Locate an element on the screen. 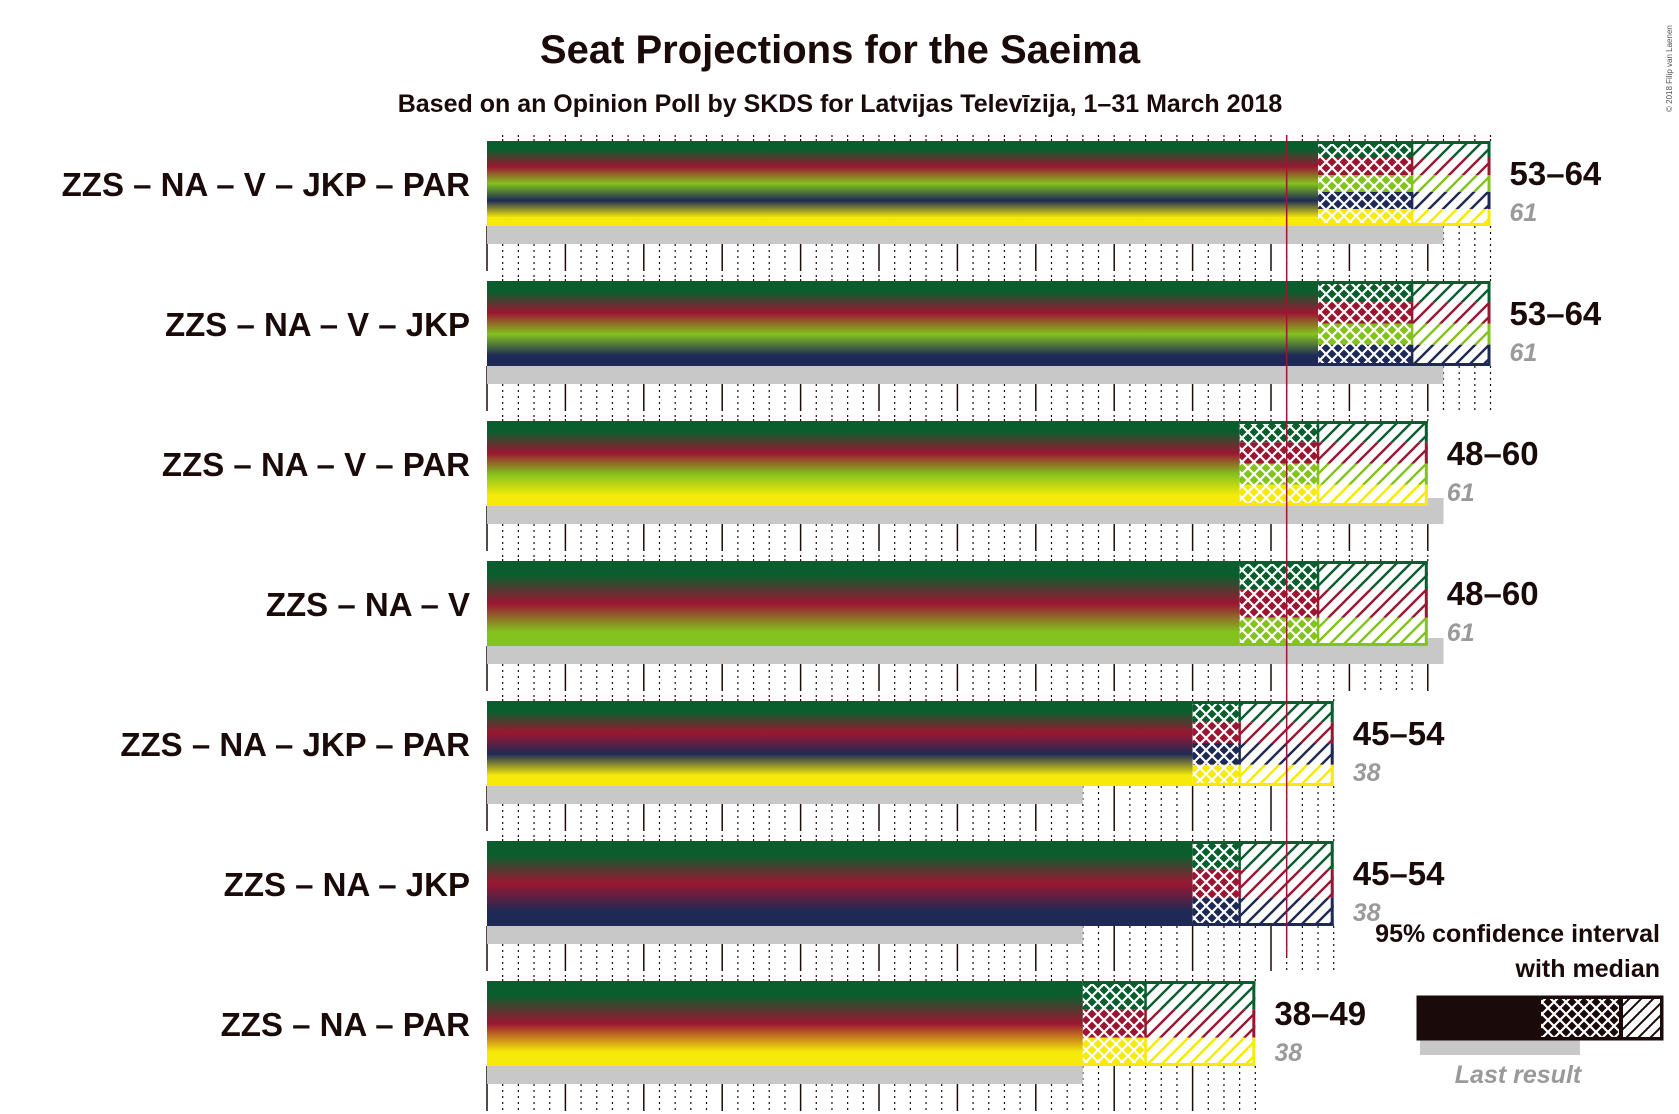 Image resolution: width=1679 pixels, height=1114 pixels. range-label: 38–49 is located at coordinates (1320, 1013).